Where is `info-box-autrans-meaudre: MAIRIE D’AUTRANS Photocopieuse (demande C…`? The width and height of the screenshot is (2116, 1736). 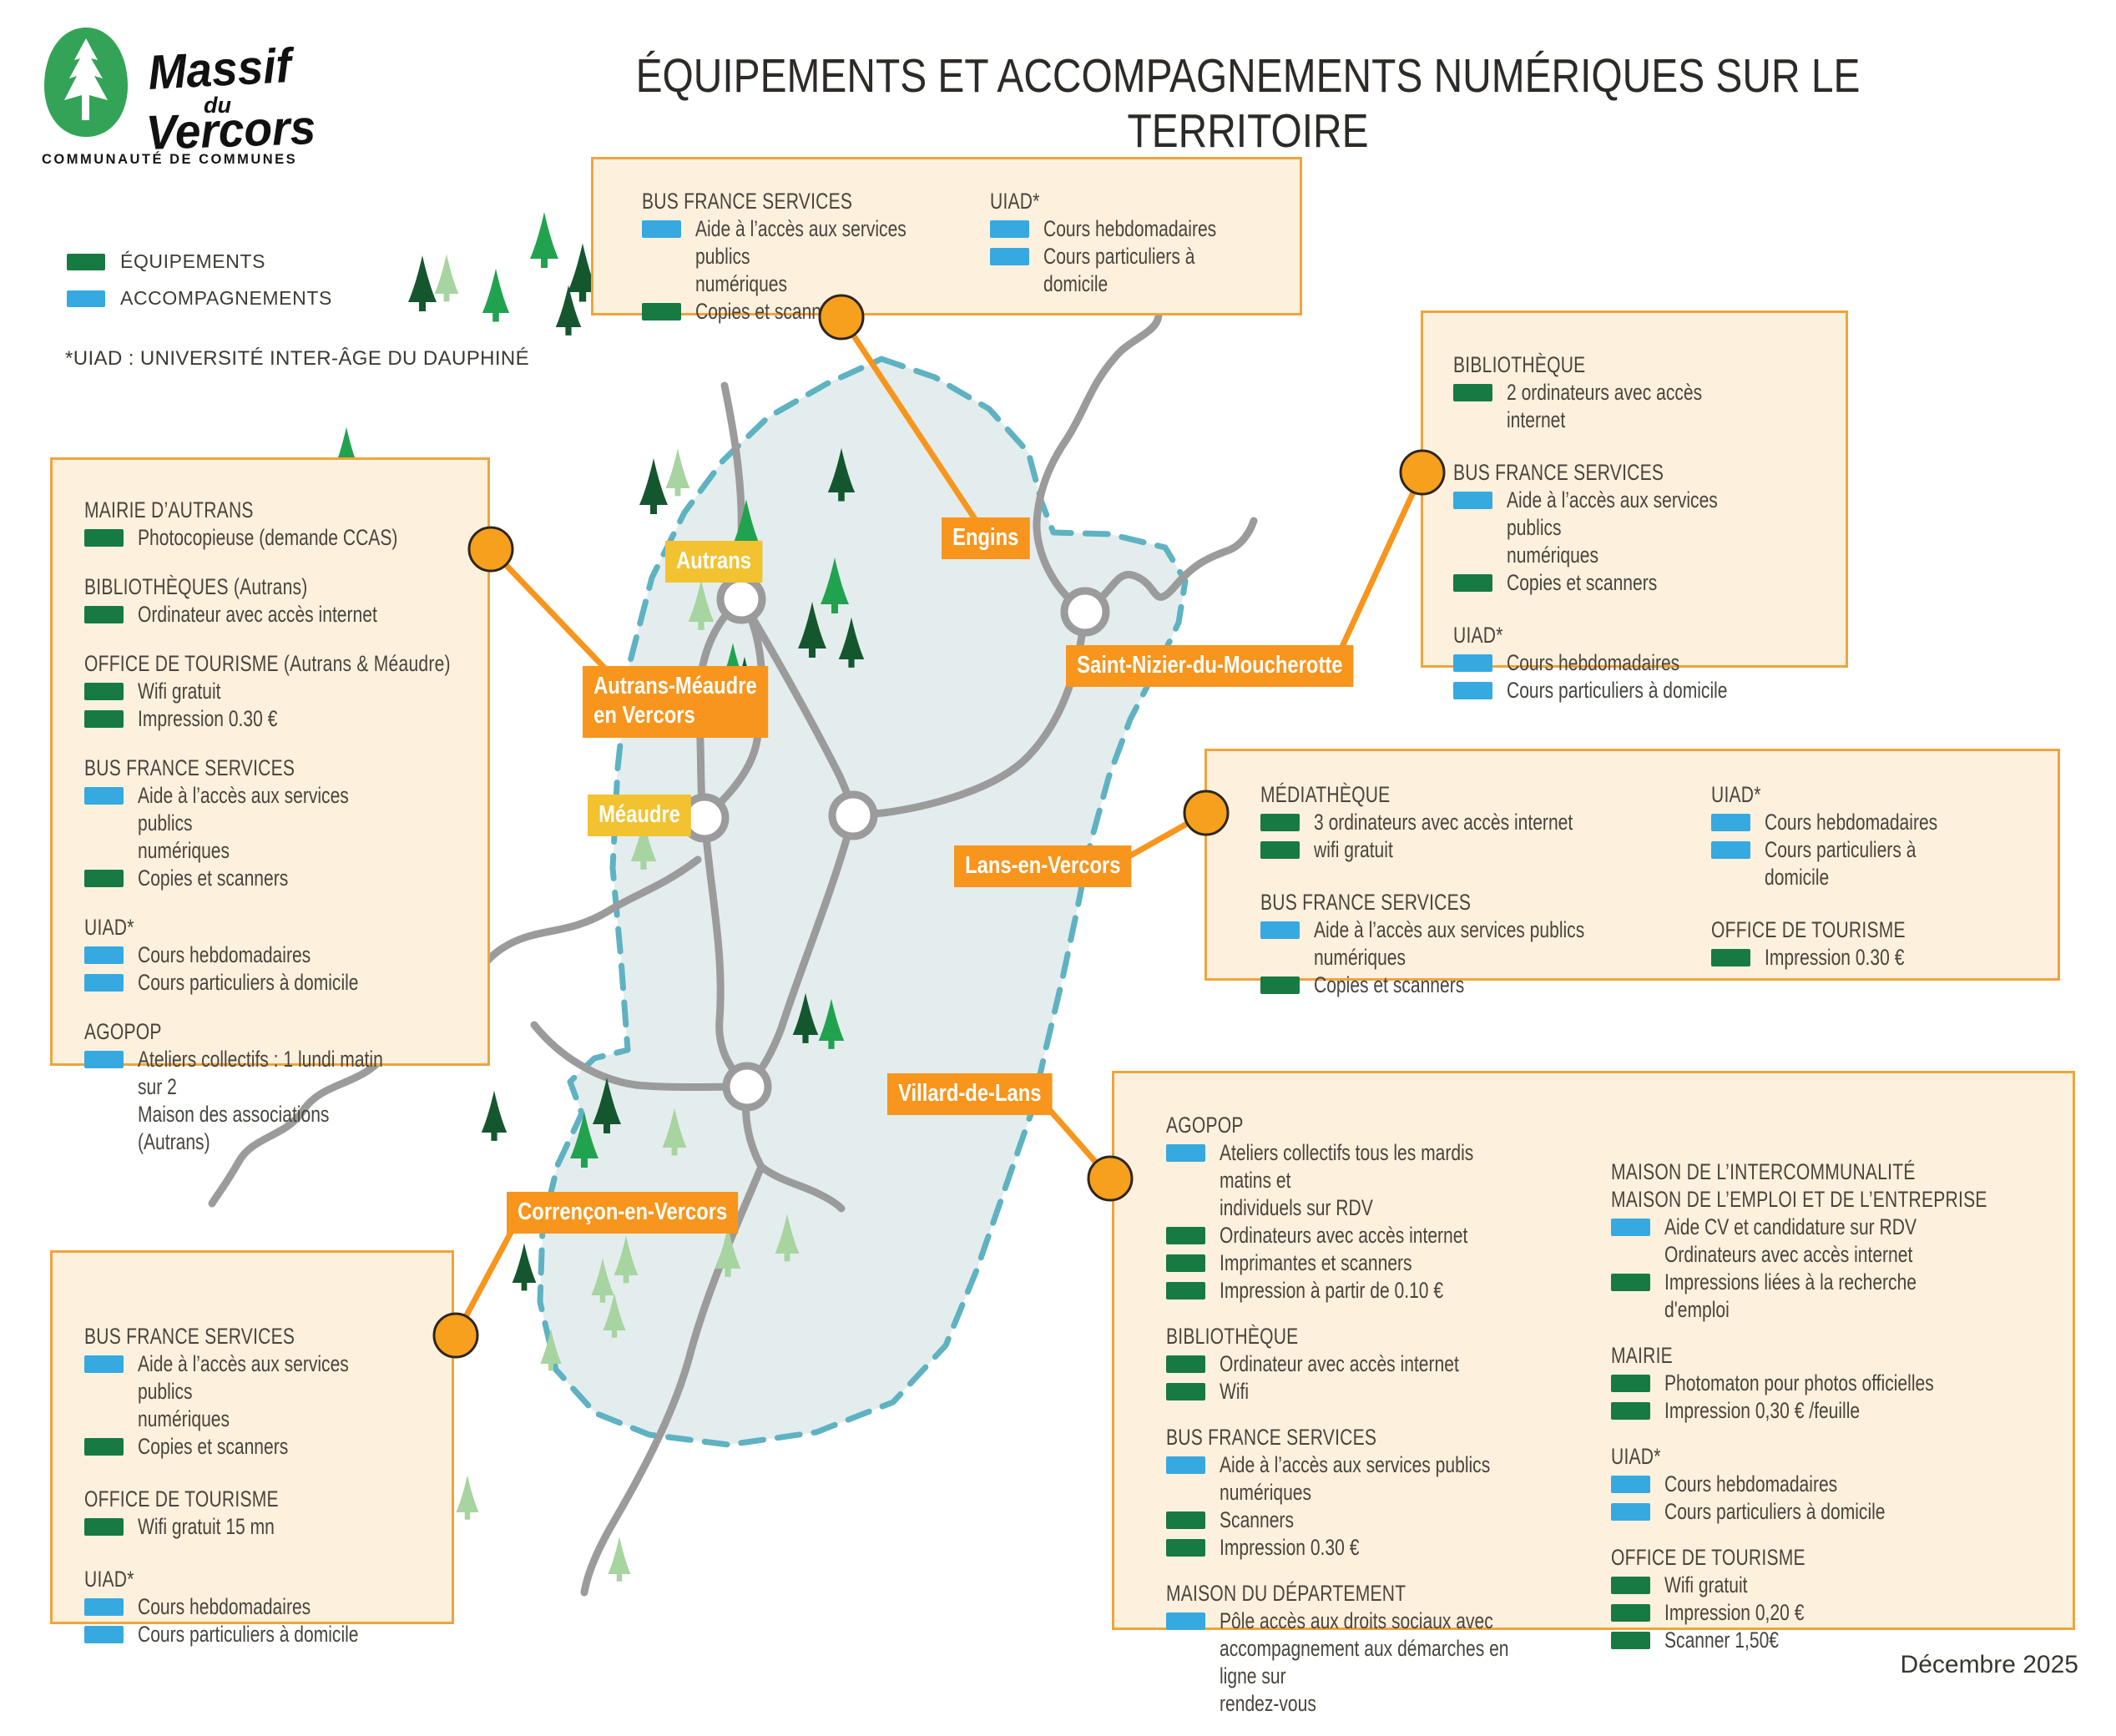 info-box-autrans-meaudre: MAIRIE D’AUTRANS Photocopieuse (demande C… is located at coordinates (270, 805).